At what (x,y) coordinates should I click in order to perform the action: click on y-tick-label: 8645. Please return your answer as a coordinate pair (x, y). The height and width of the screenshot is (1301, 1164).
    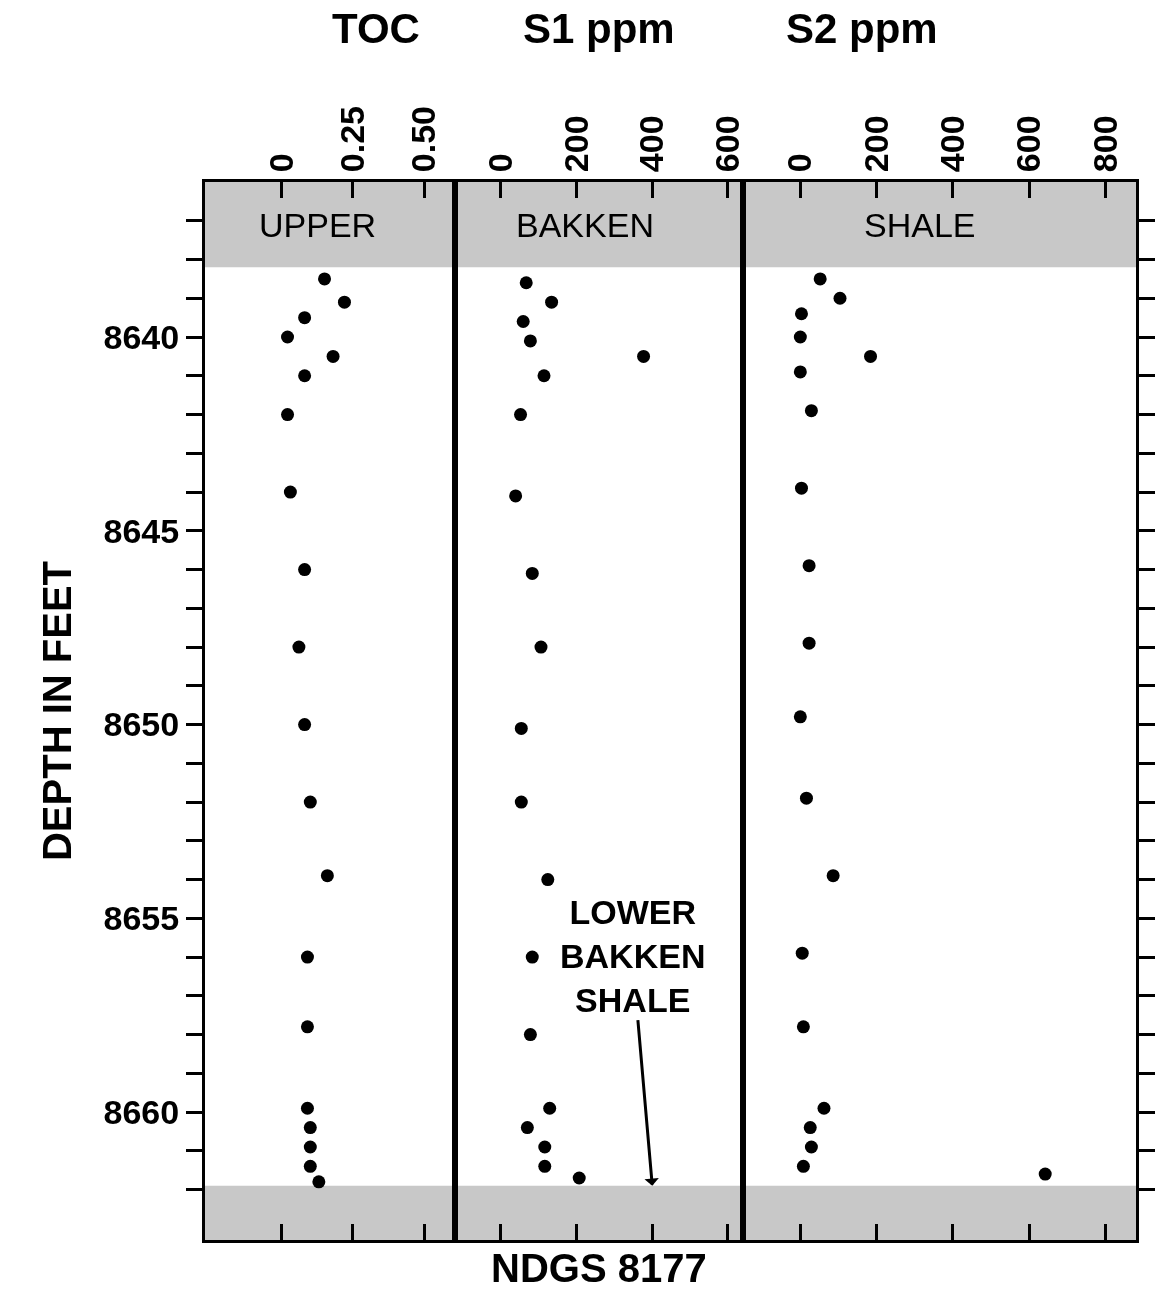
    Looking at the image, I should click on (141, 530).